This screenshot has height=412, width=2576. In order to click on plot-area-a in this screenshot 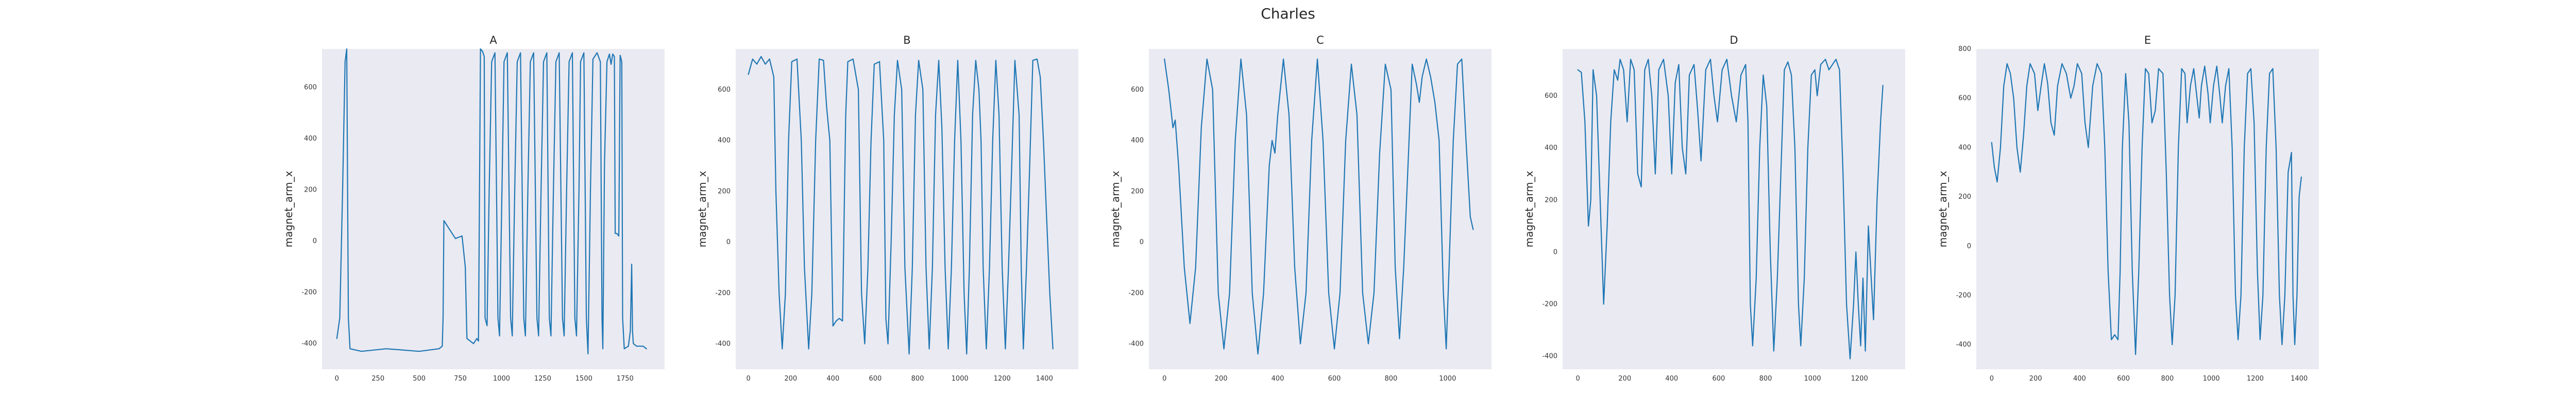, I will do `click(493, 209)`.